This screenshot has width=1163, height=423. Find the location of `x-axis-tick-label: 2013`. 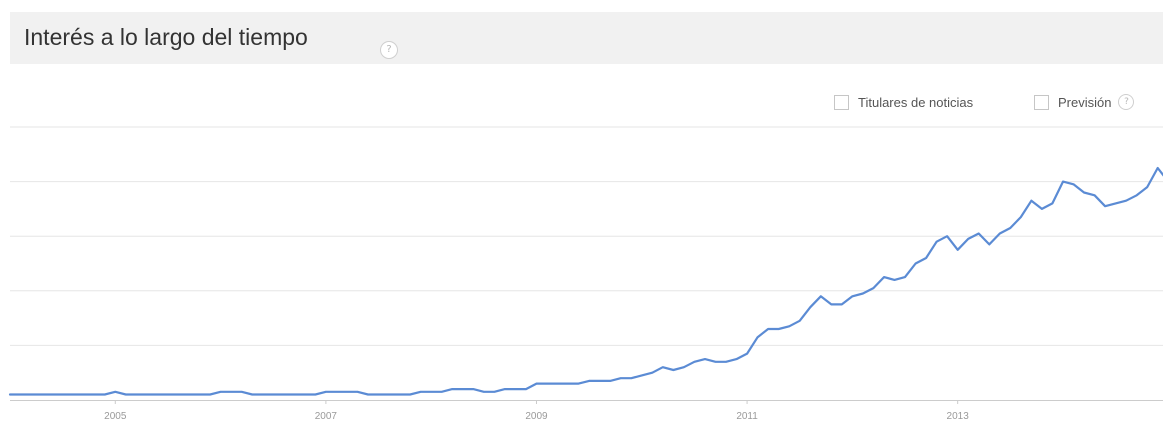

x-axis-tick-label: 2013 is located at coordinates (958, 416).